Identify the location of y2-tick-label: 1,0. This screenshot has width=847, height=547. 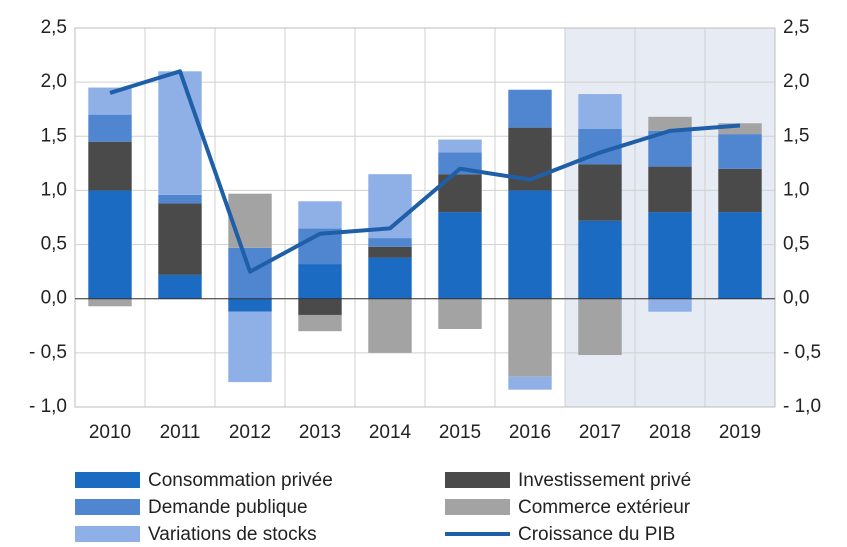
(796, 189).